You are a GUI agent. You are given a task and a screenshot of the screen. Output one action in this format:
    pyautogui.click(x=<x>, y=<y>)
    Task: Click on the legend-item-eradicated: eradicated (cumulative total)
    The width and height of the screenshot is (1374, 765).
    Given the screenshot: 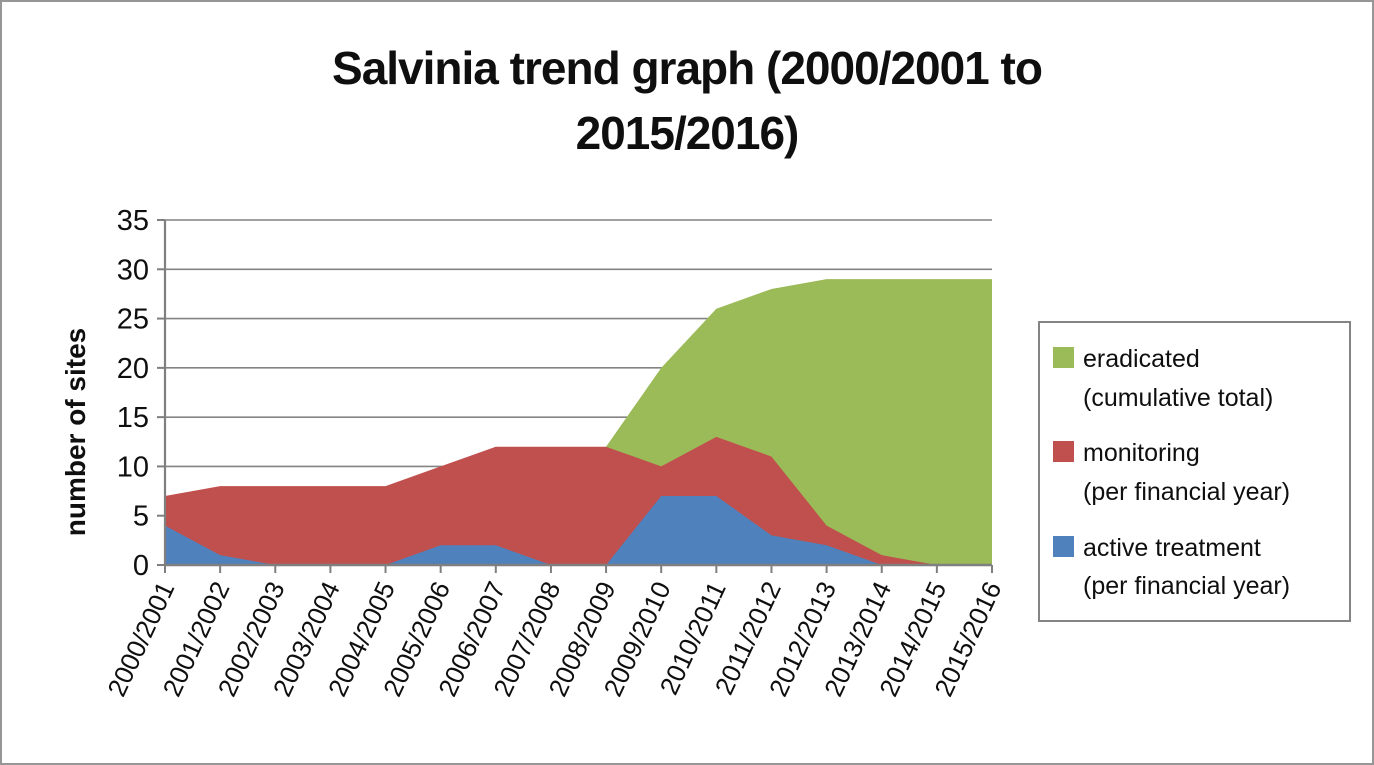 What is the action you would take?
    pyautogui.click(x=1198, y=379)
    